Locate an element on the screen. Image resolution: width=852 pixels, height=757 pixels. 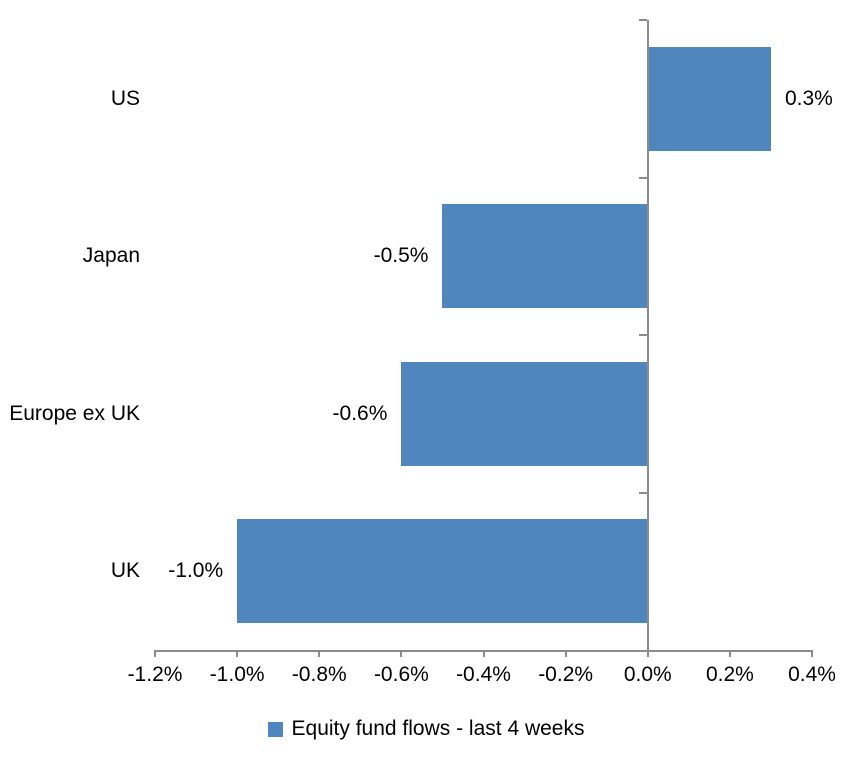
x-tick-label--0-8-: -0.8% is located at coordinates (319, 674).